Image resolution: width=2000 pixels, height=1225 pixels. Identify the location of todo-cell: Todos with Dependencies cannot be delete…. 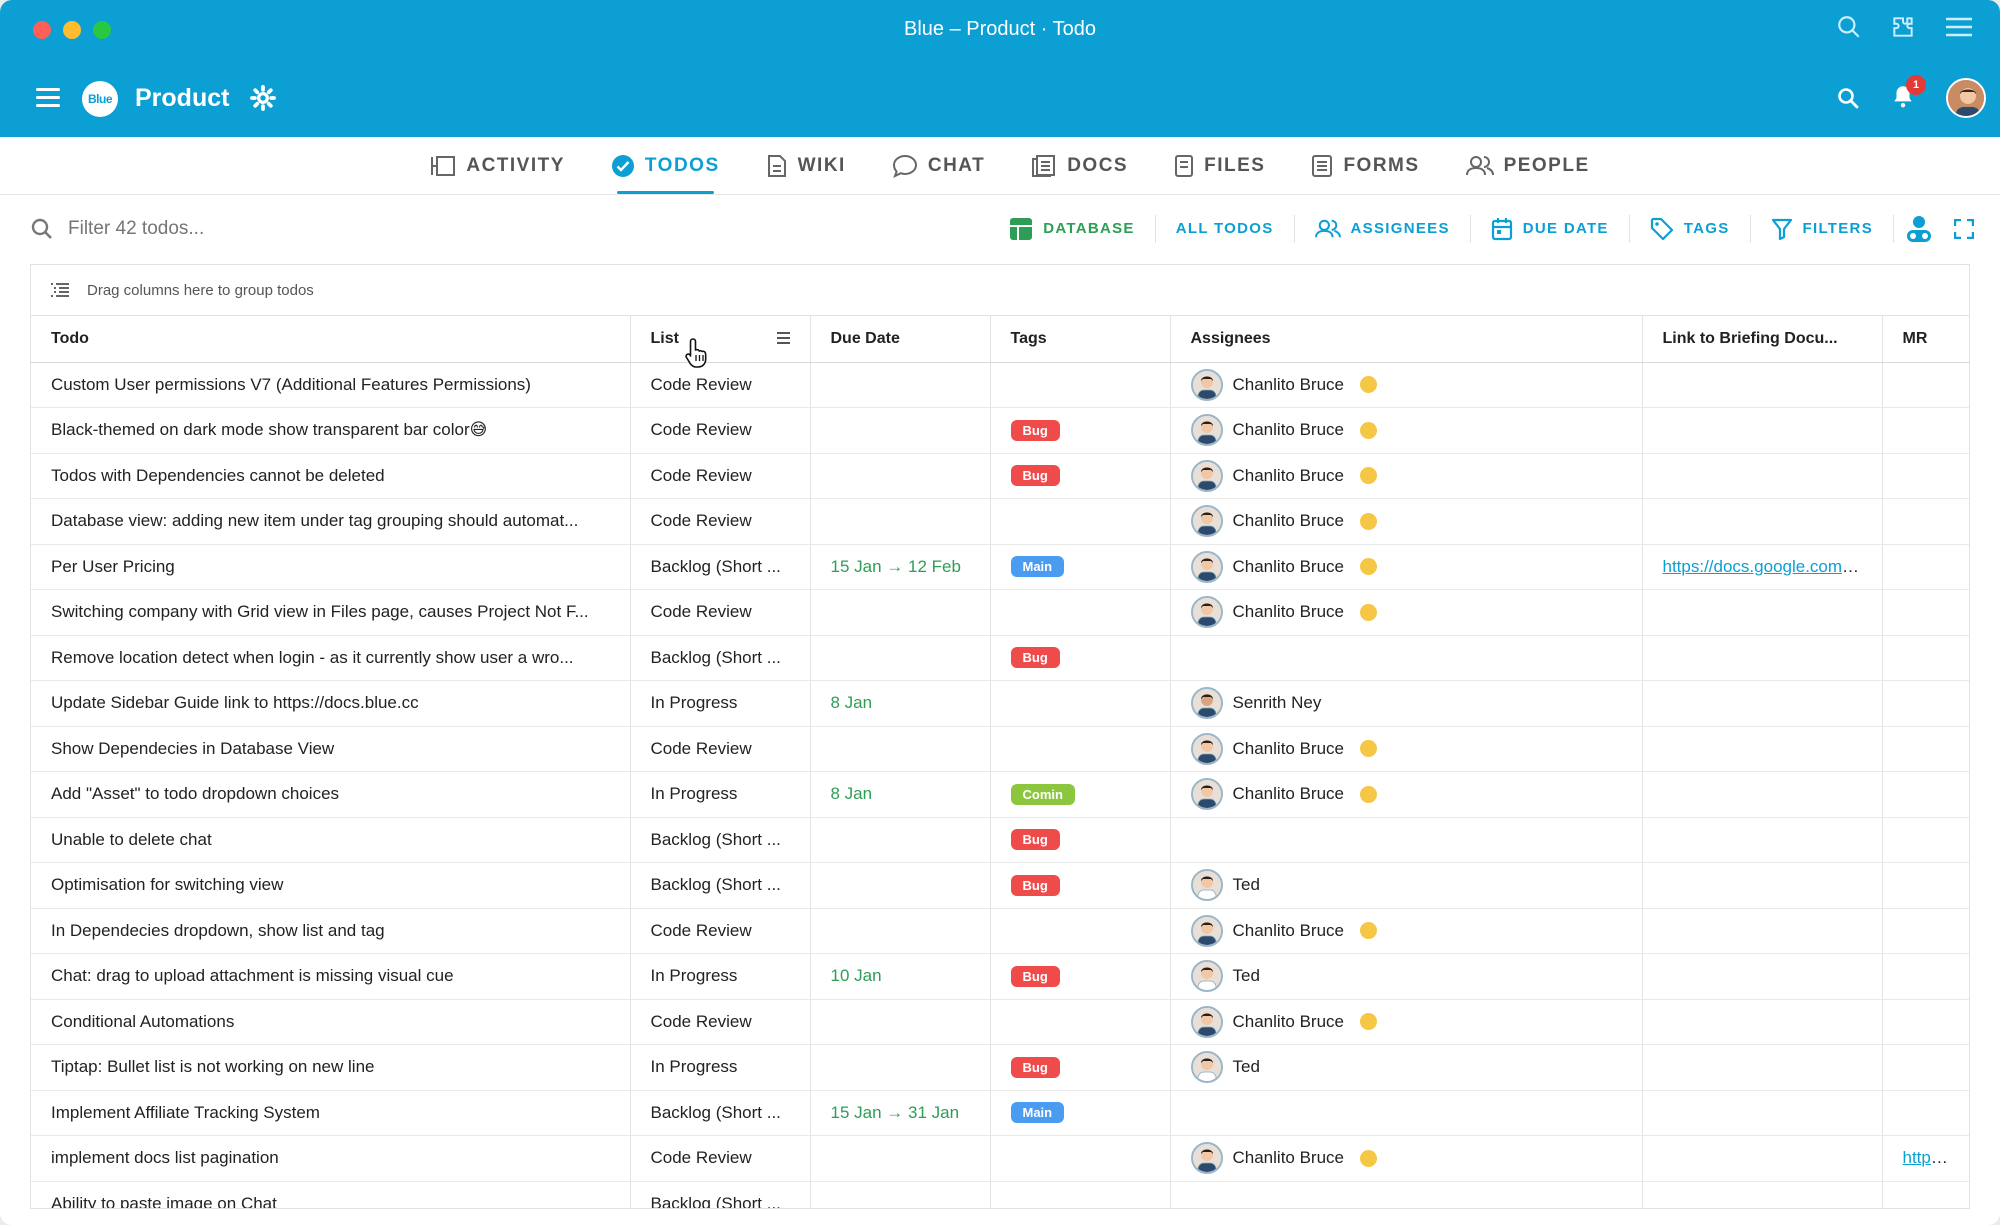
(331, 476).